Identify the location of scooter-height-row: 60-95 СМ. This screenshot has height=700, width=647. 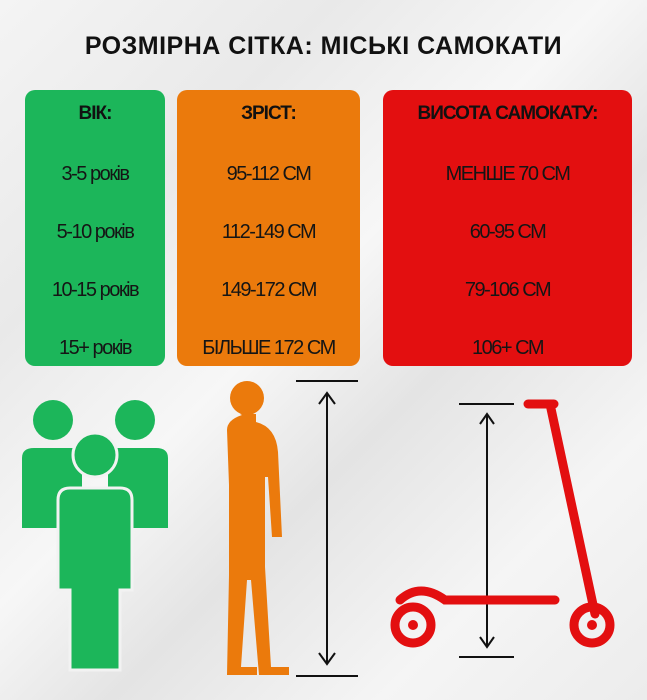
(508, 232).